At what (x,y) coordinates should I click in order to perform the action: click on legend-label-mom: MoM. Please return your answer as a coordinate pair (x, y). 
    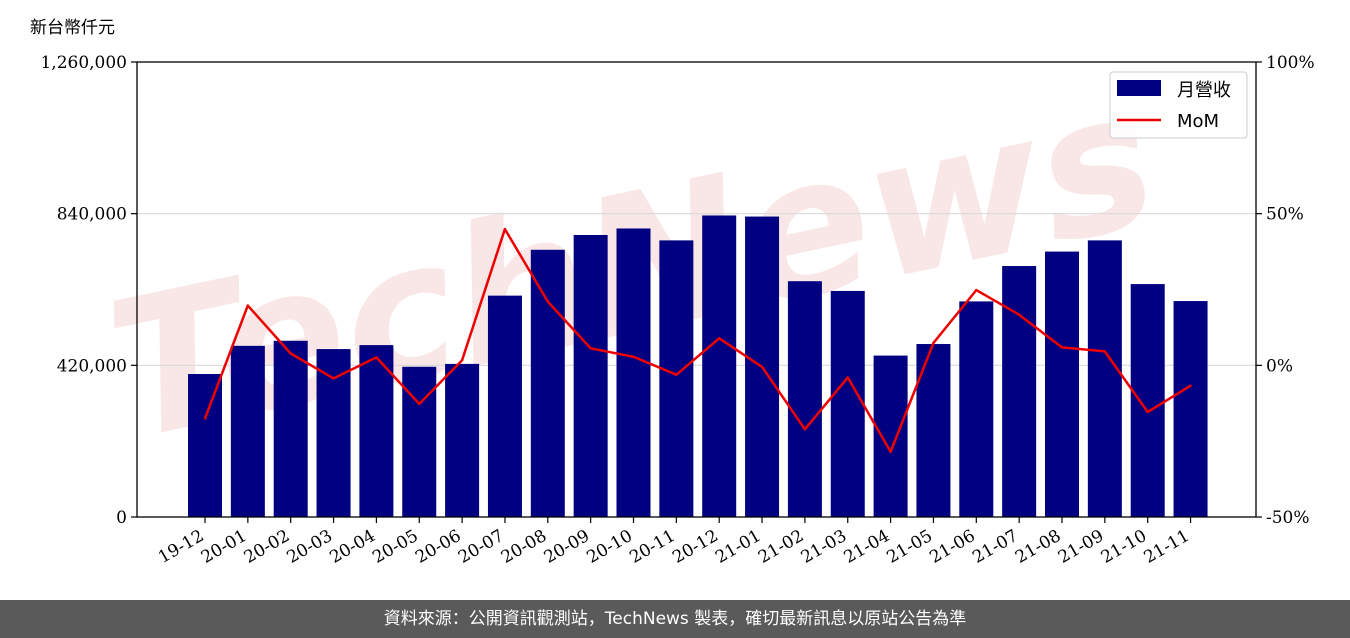
    Looking at the image, I should click on (1198, 121).